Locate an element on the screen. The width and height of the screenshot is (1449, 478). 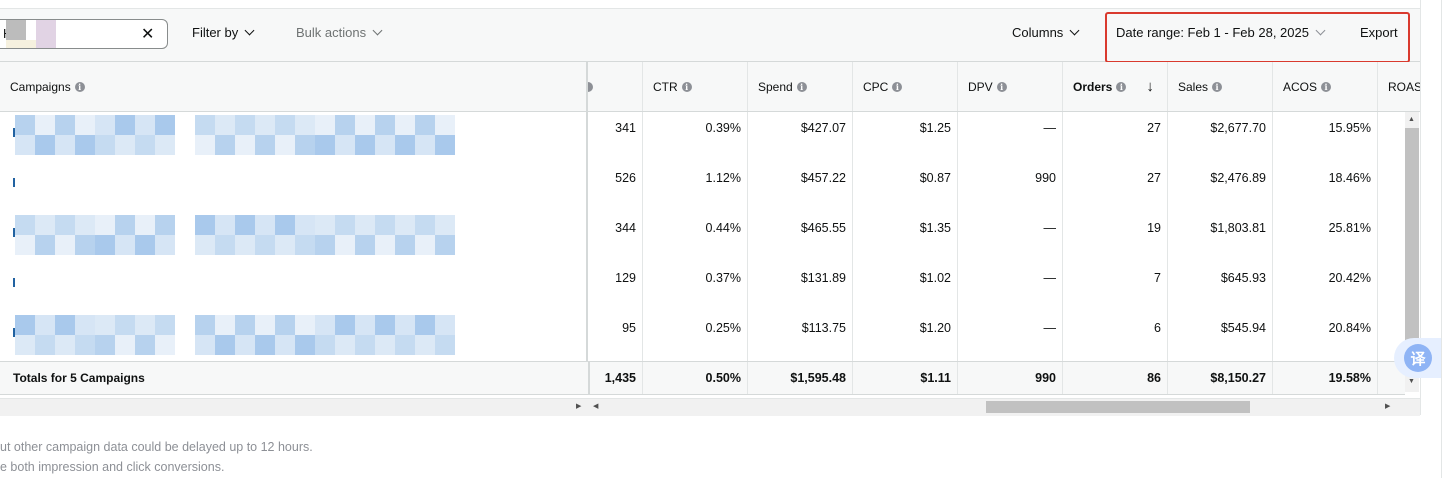
cell-ctr: 0.44% is located at coordinates (695, 237).